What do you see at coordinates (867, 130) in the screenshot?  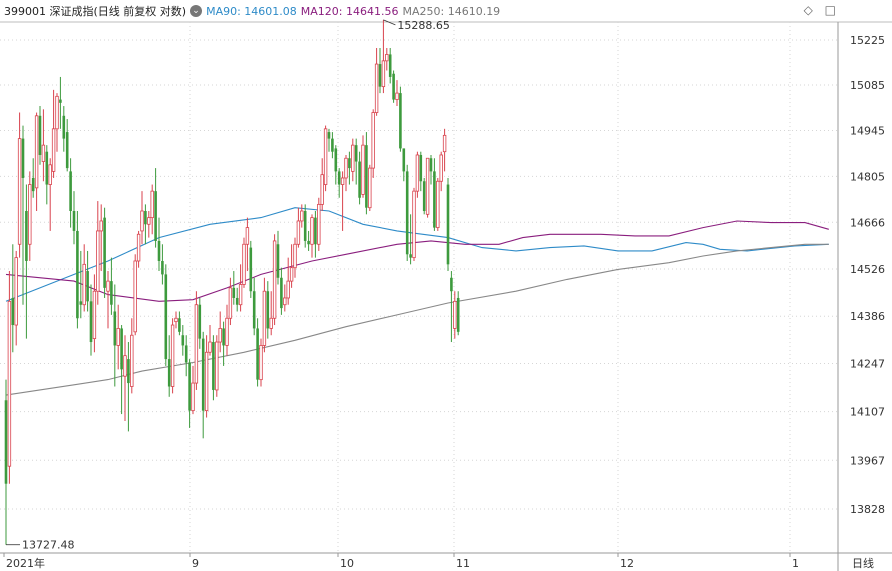 I see `y-tick-label: 14945` at bounding box center [867, 130].